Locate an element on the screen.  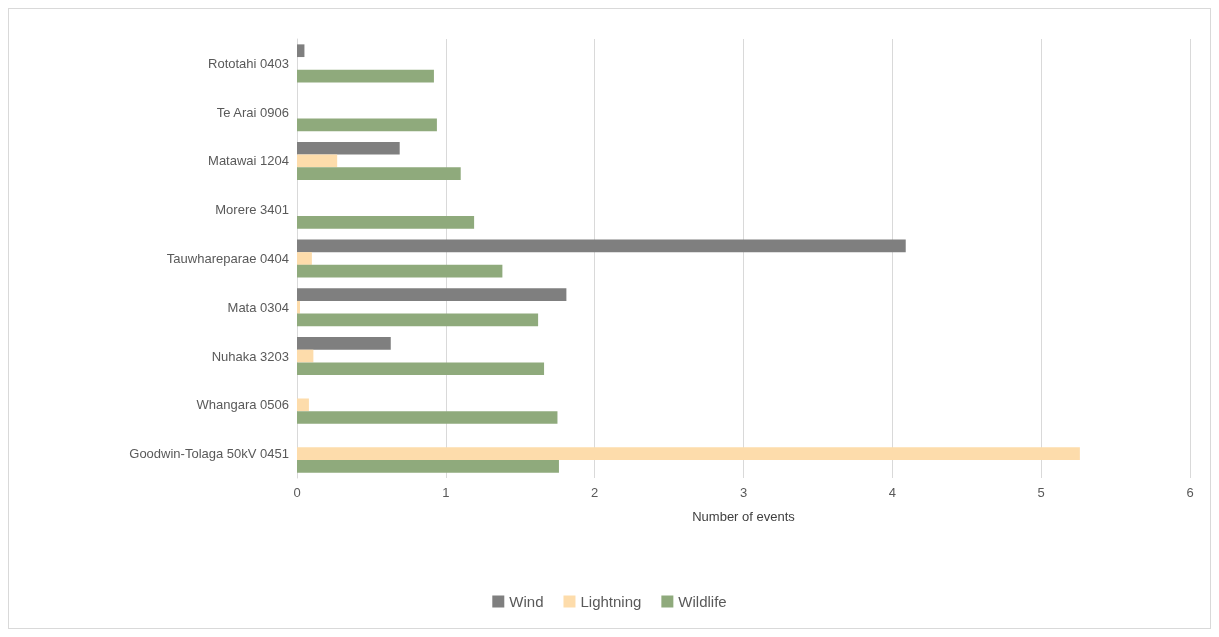
y-tick-label: Morere 3401 is located at coordinates (252, 210).